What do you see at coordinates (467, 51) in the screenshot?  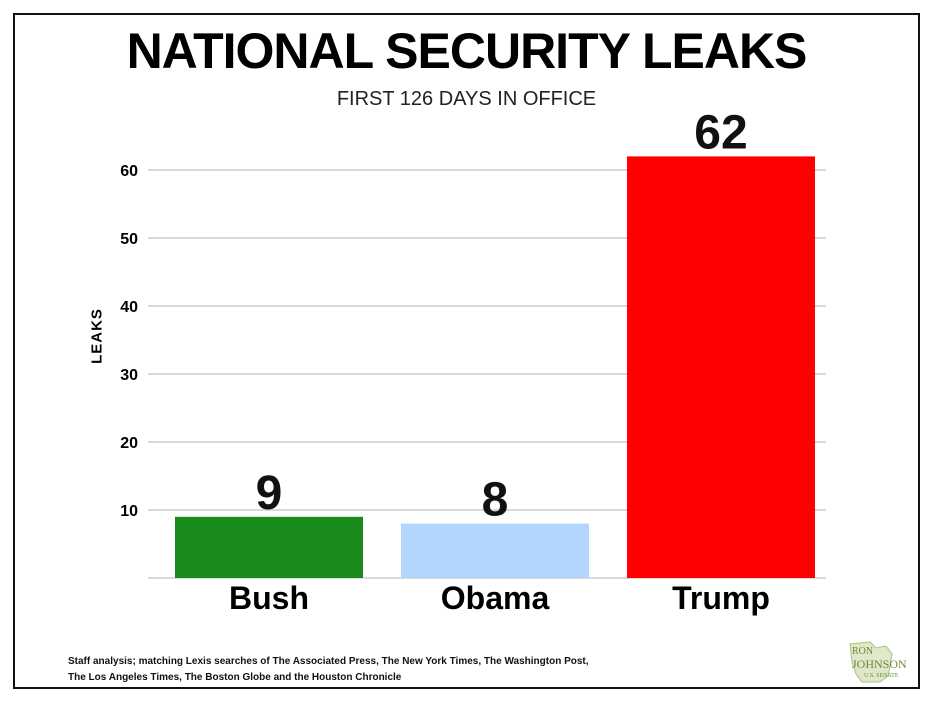 I see `chart-title: NATIONAL SECURITY LEAKS` at bounding box center [467, 51].